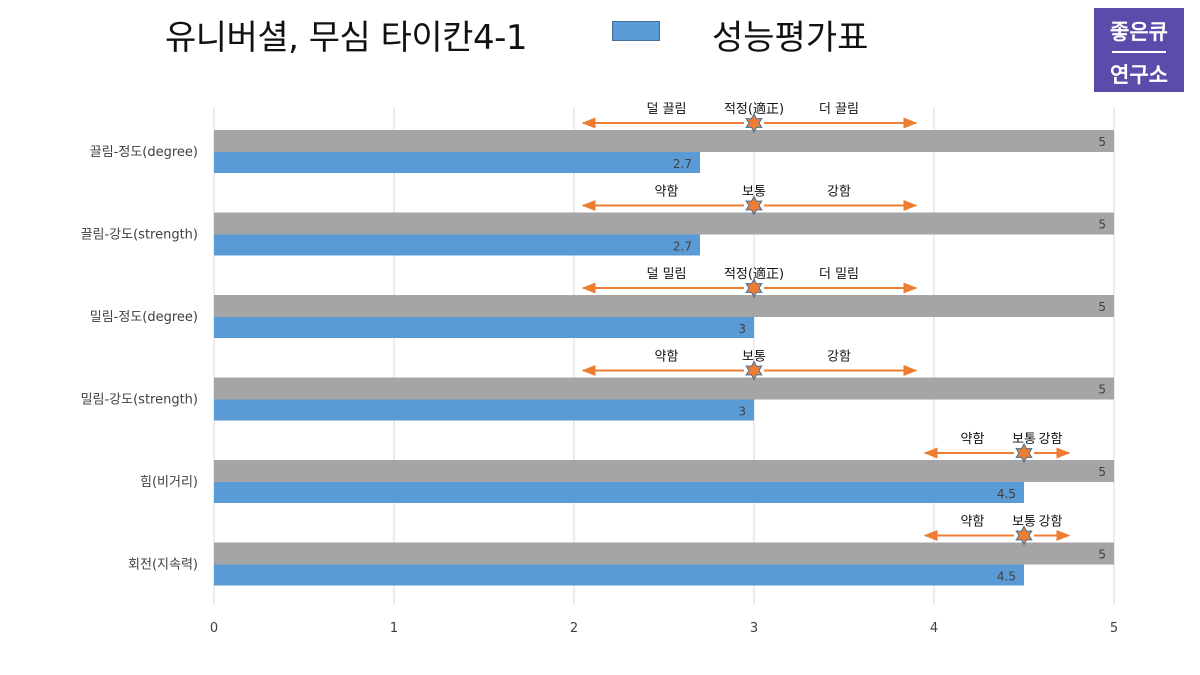 The height and width of the screenshot is (675, 1200). Describe the element at coordinates (754, 628) in the screenshot. I see `x-tick-label: 3` at that location.